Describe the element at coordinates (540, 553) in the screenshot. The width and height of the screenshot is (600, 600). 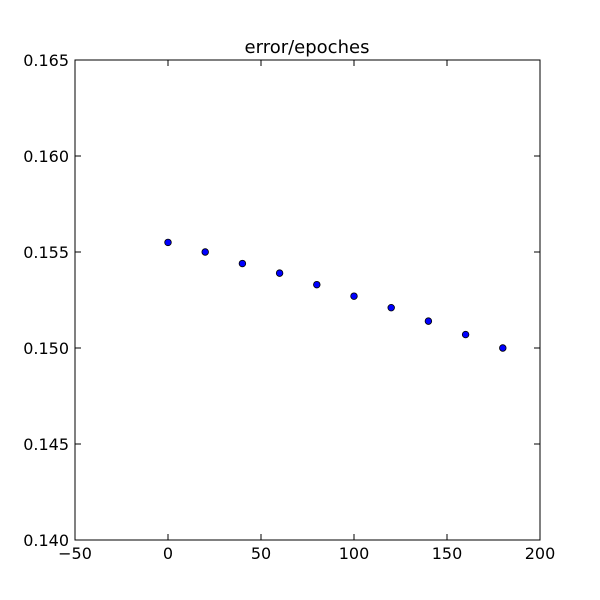
I see `x-tick-label: 200` at that location.